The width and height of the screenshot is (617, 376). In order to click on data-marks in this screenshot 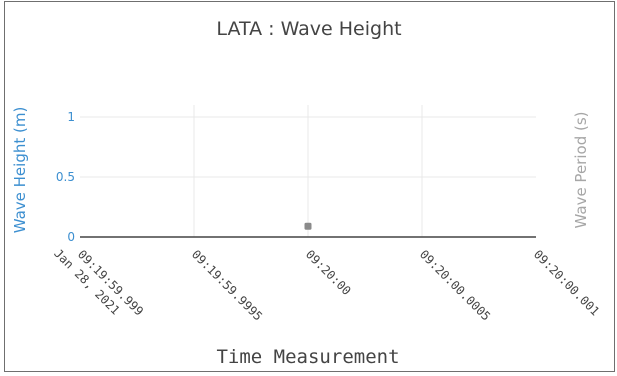, I will do `click(308, 226)`.